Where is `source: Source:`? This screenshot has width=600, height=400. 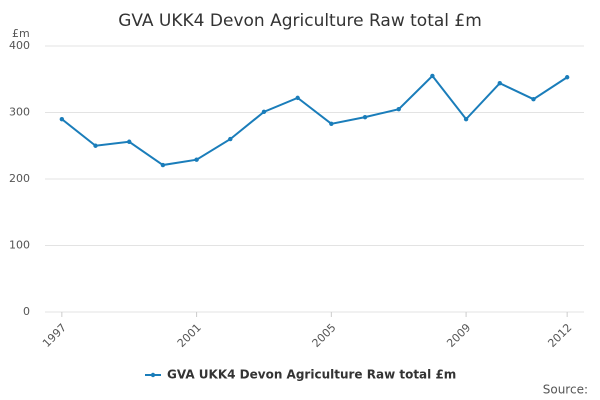 source: Source: is located at coordinates (565, 390).